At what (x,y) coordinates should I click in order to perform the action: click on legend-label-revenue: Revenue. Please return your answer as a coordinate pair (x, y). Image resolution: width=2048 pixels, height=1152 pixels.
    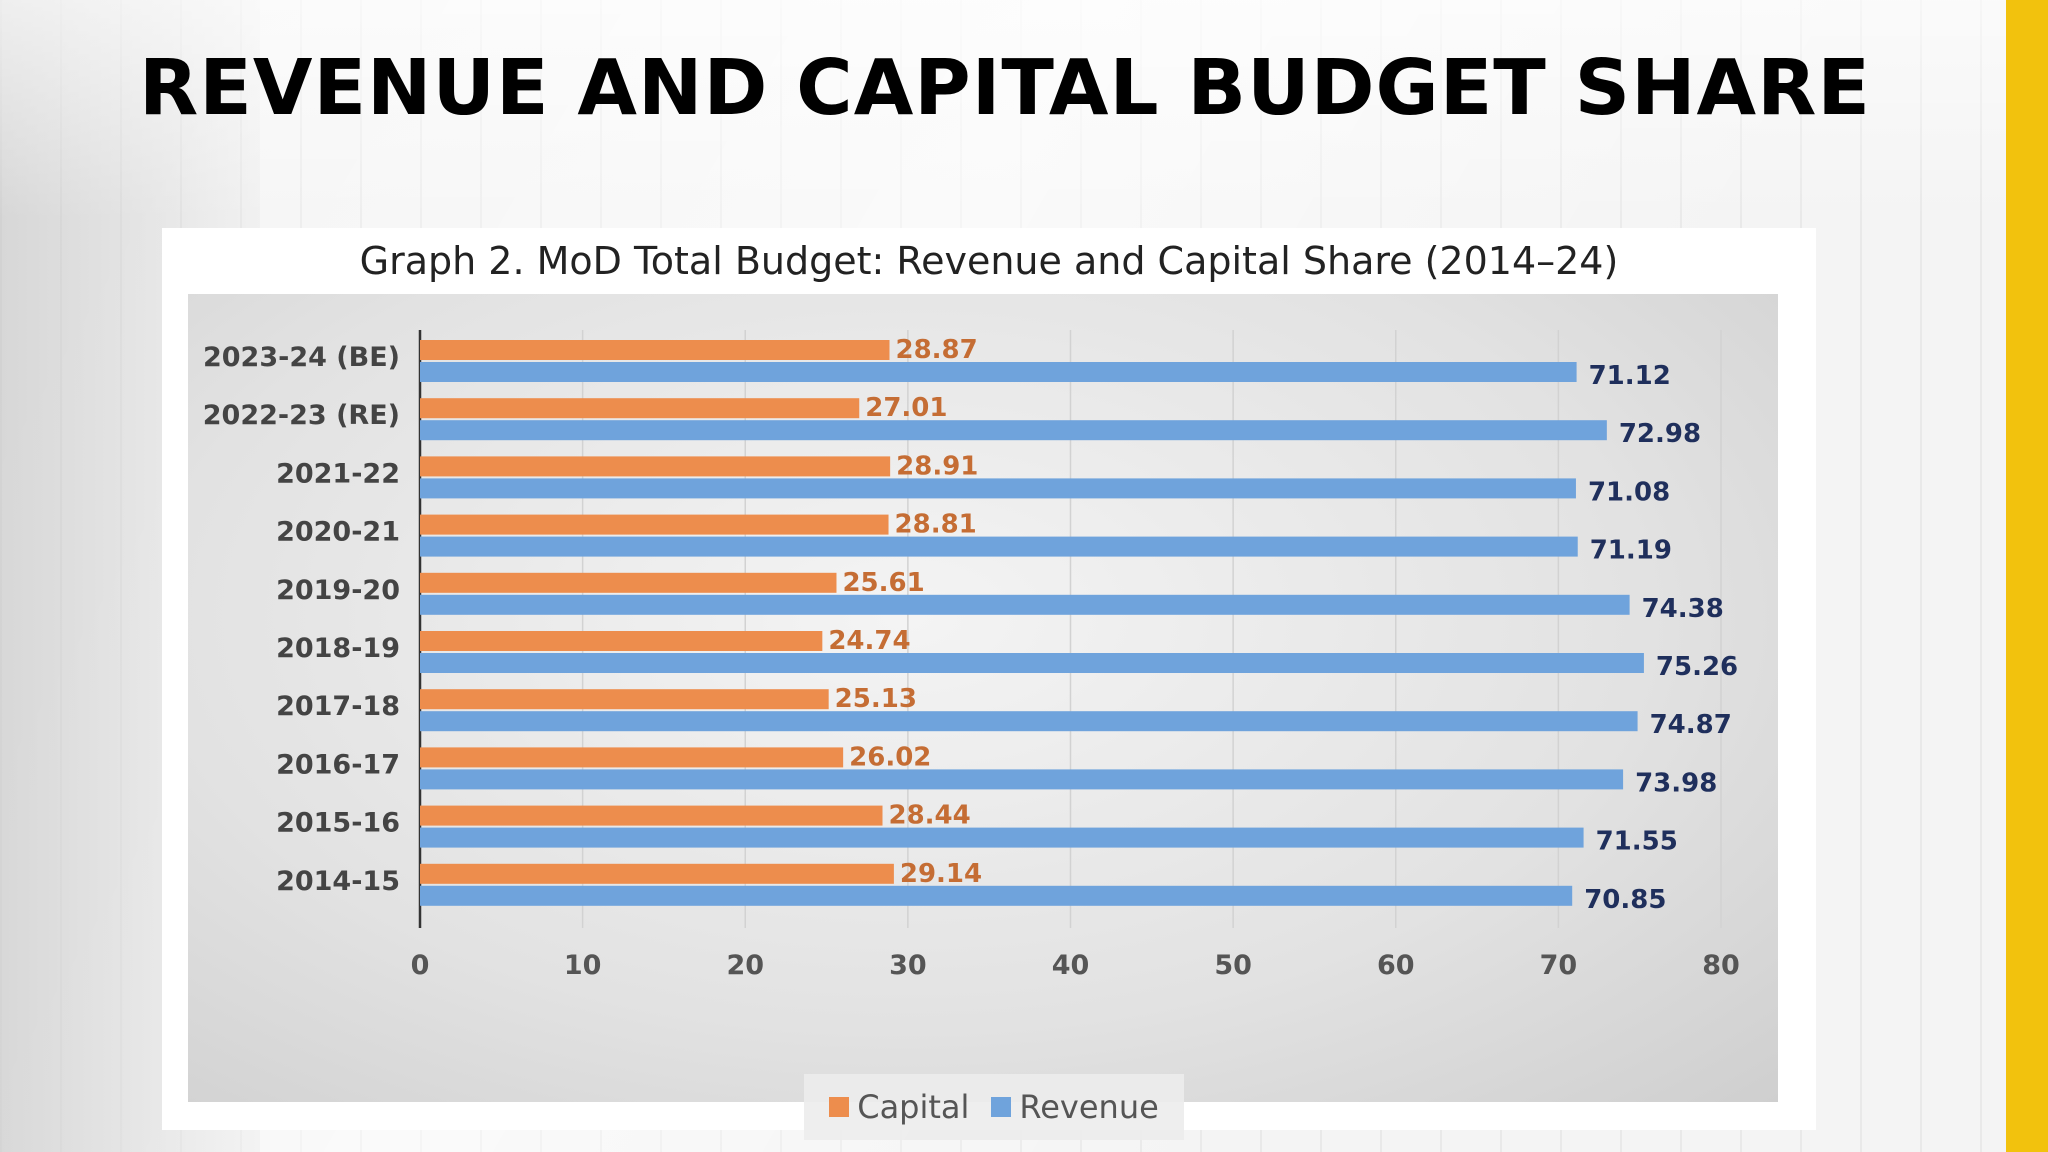
    Looking at the image, I should click on (1089, 1107).